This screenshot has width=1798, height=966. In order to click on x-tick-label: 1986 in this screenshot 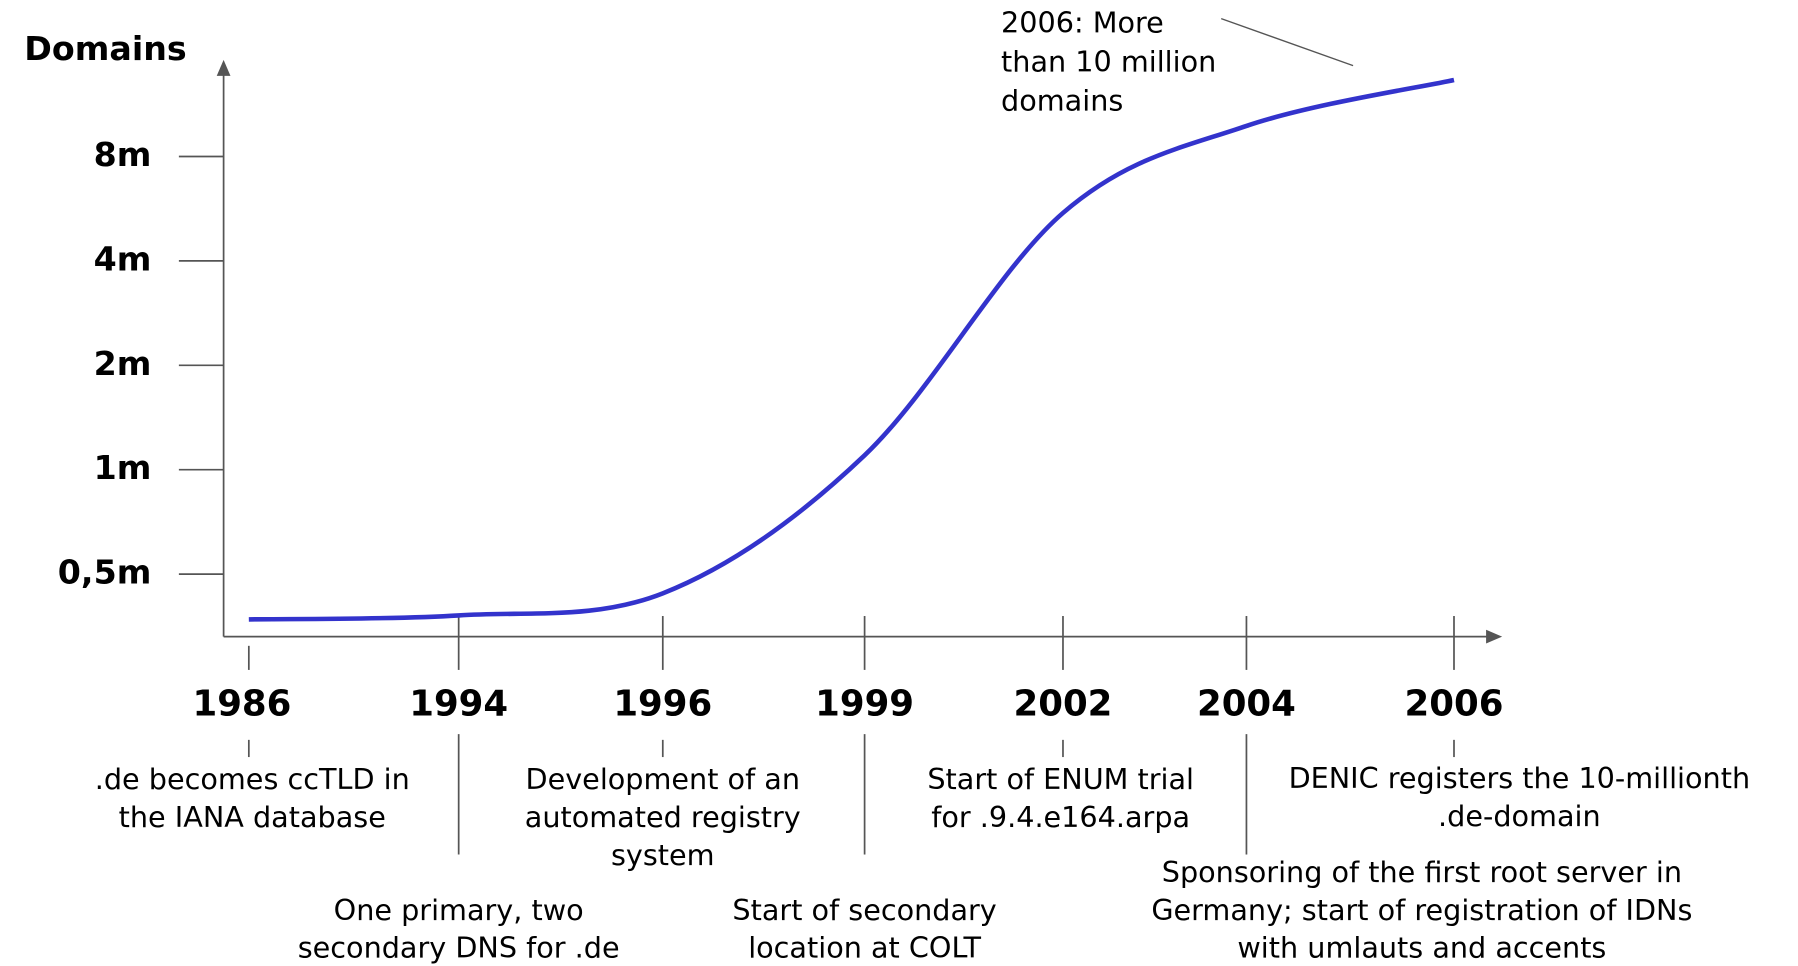, I will do `click(241, 703)`.